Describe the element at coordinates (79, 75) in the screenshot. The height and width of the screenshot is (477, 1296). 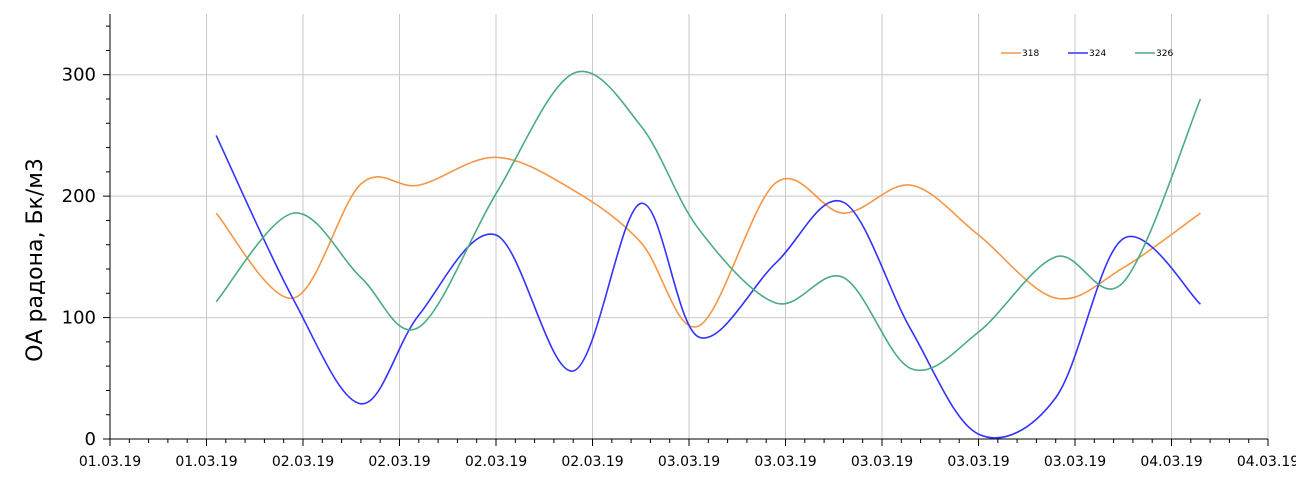
I see `y-tick-label: 300` at that location.